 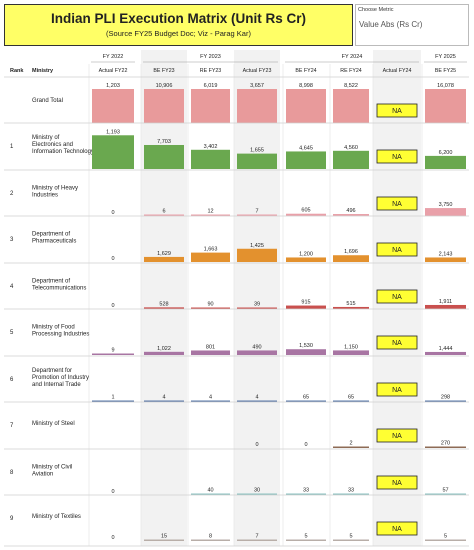 I want to click on rank-cell: 4, so click(x=12, y=287).